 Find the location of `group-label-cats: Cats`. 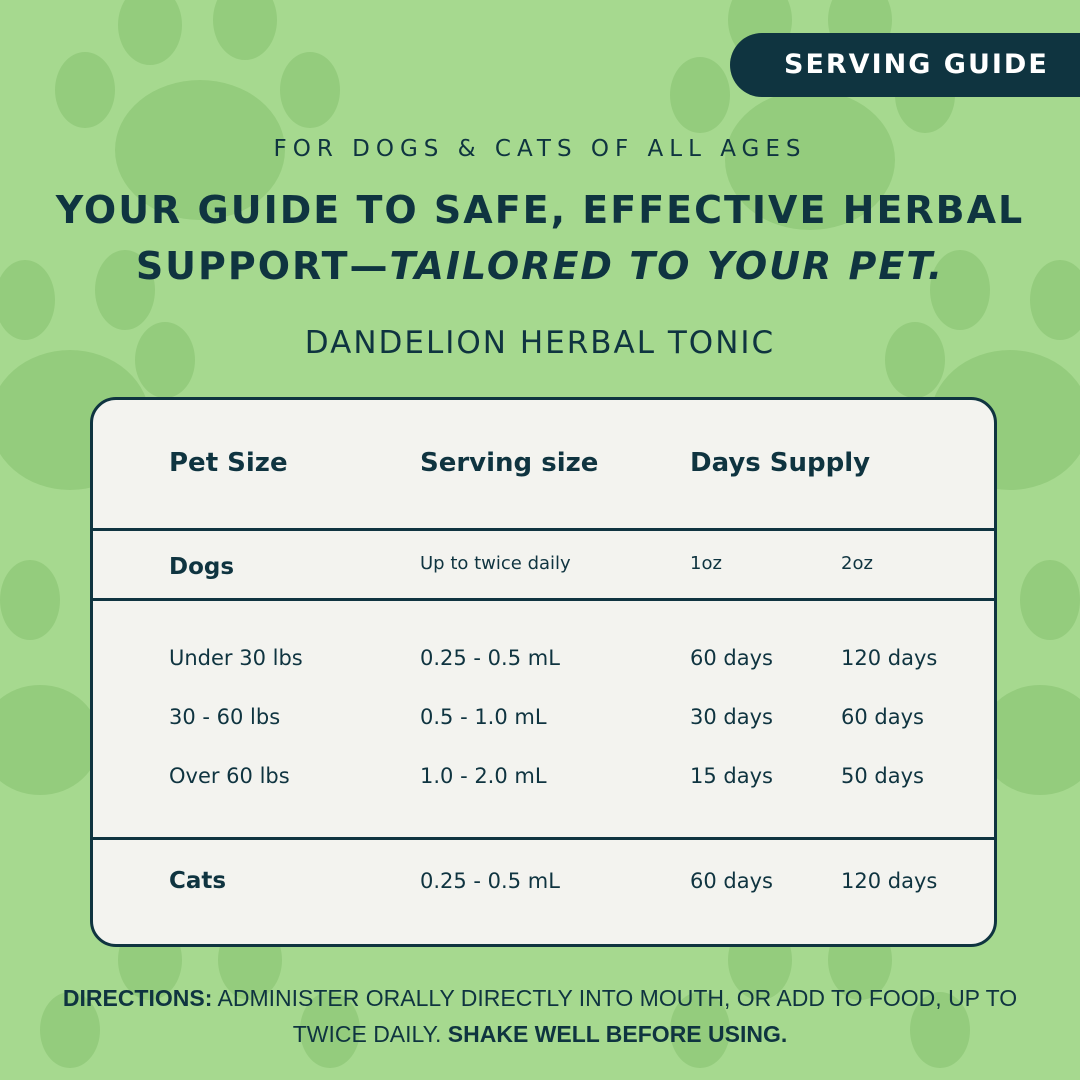

group-label-cats: Cats is located at coordinates (198, 881).